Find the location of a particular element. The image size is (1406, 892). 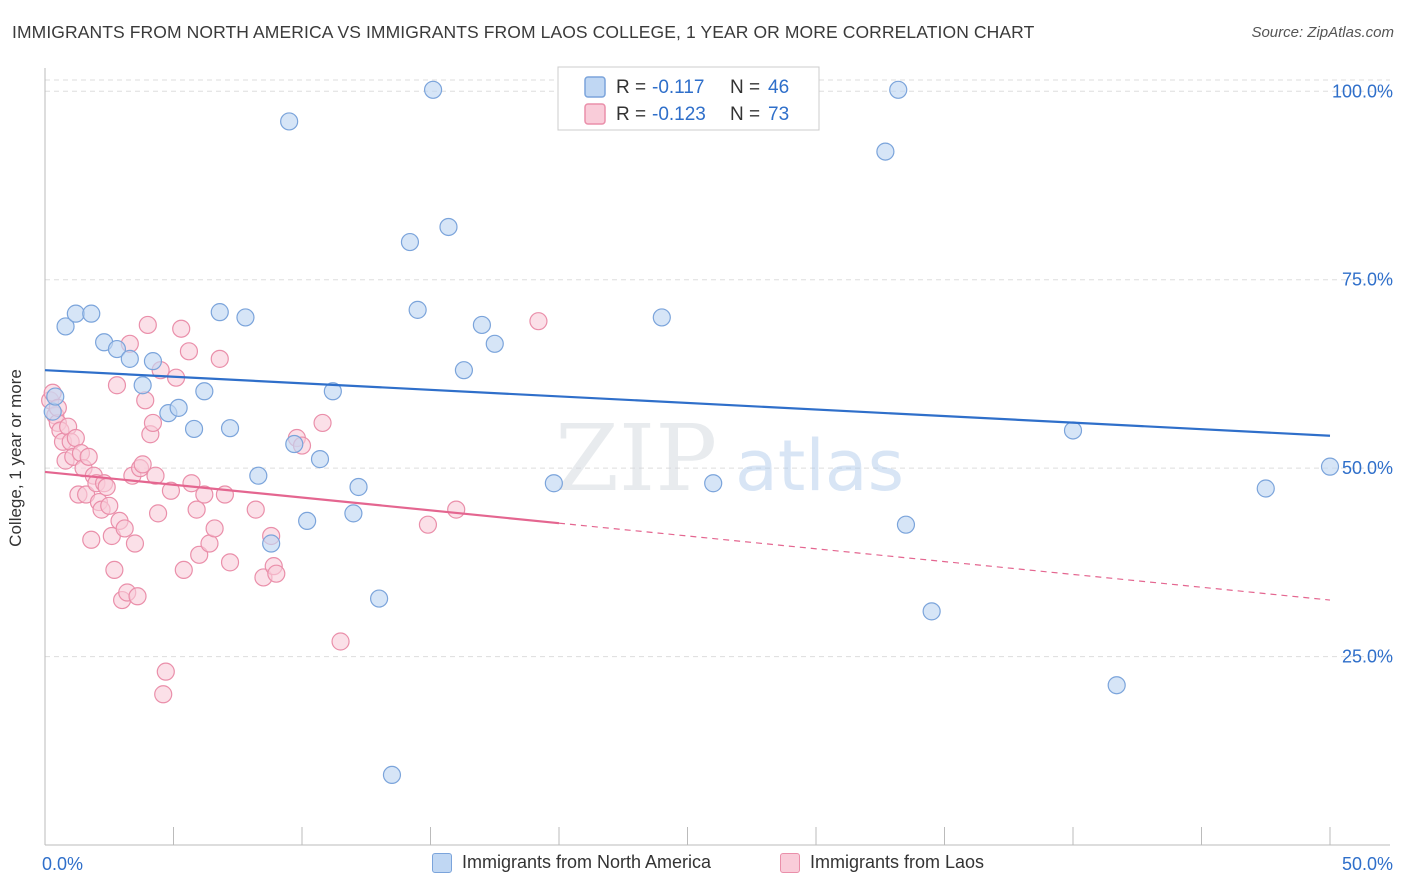

x-tick-label-max: 50.0% is located at coordinates (1367, 864).